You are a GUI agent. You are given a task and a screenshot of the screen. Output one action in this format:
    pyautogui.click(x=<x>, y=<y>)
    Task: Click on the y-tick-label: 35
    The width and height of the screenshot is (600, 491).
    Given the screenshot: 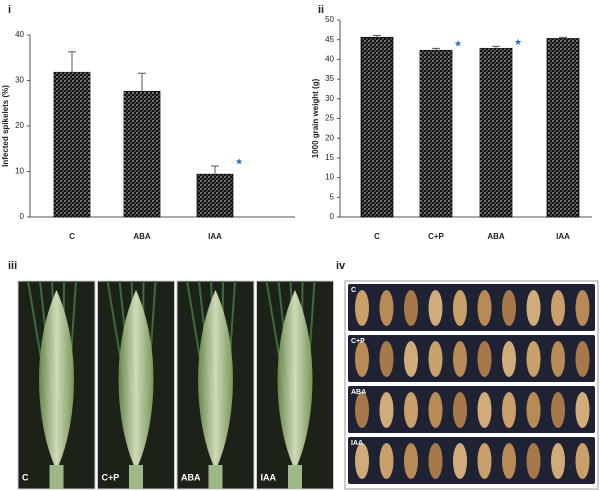 What is the action you would take?
    pyautogui.click(x=329, y=78)
    